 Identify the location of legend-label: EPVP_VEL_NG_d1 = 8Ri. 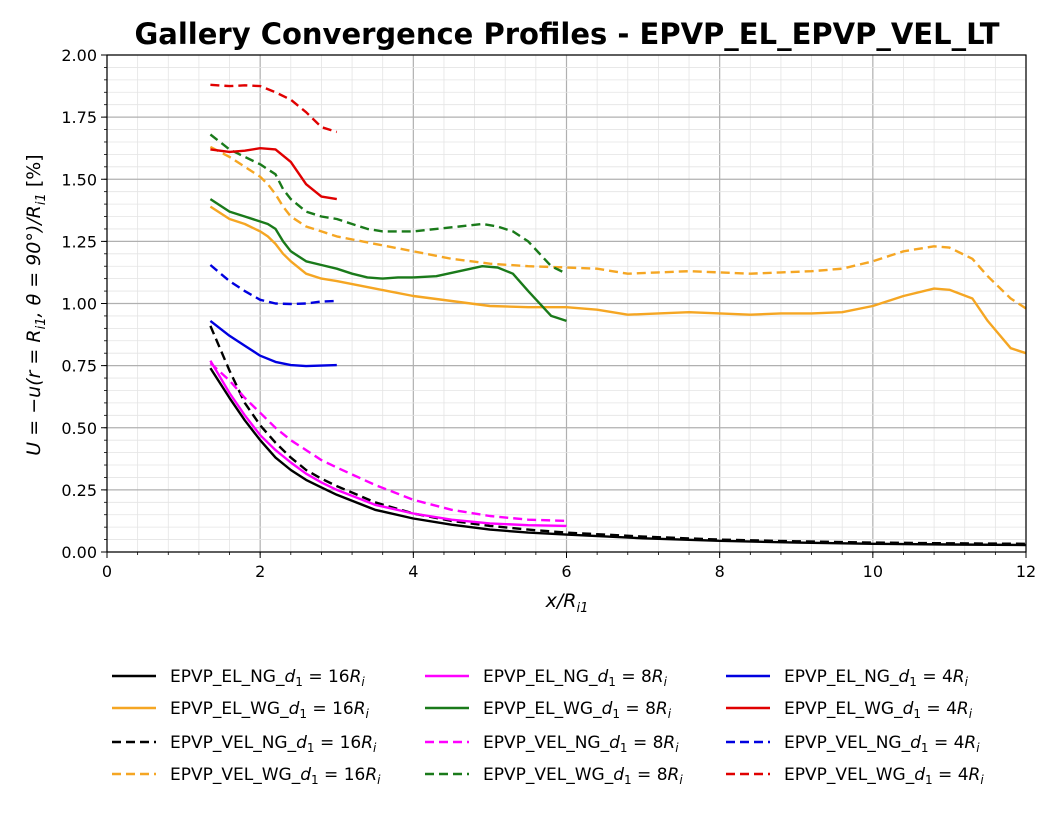
(581, 744).